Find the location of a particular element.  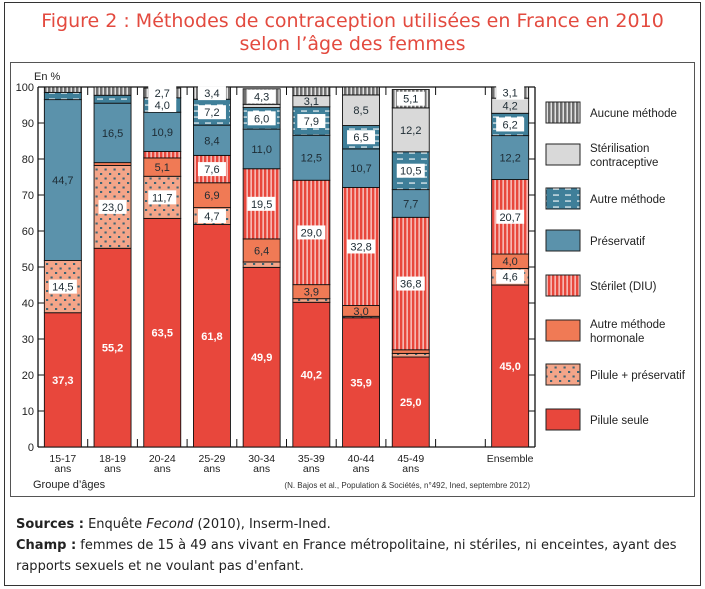

data-label: 19,5 is located at coordinates (261, 205).